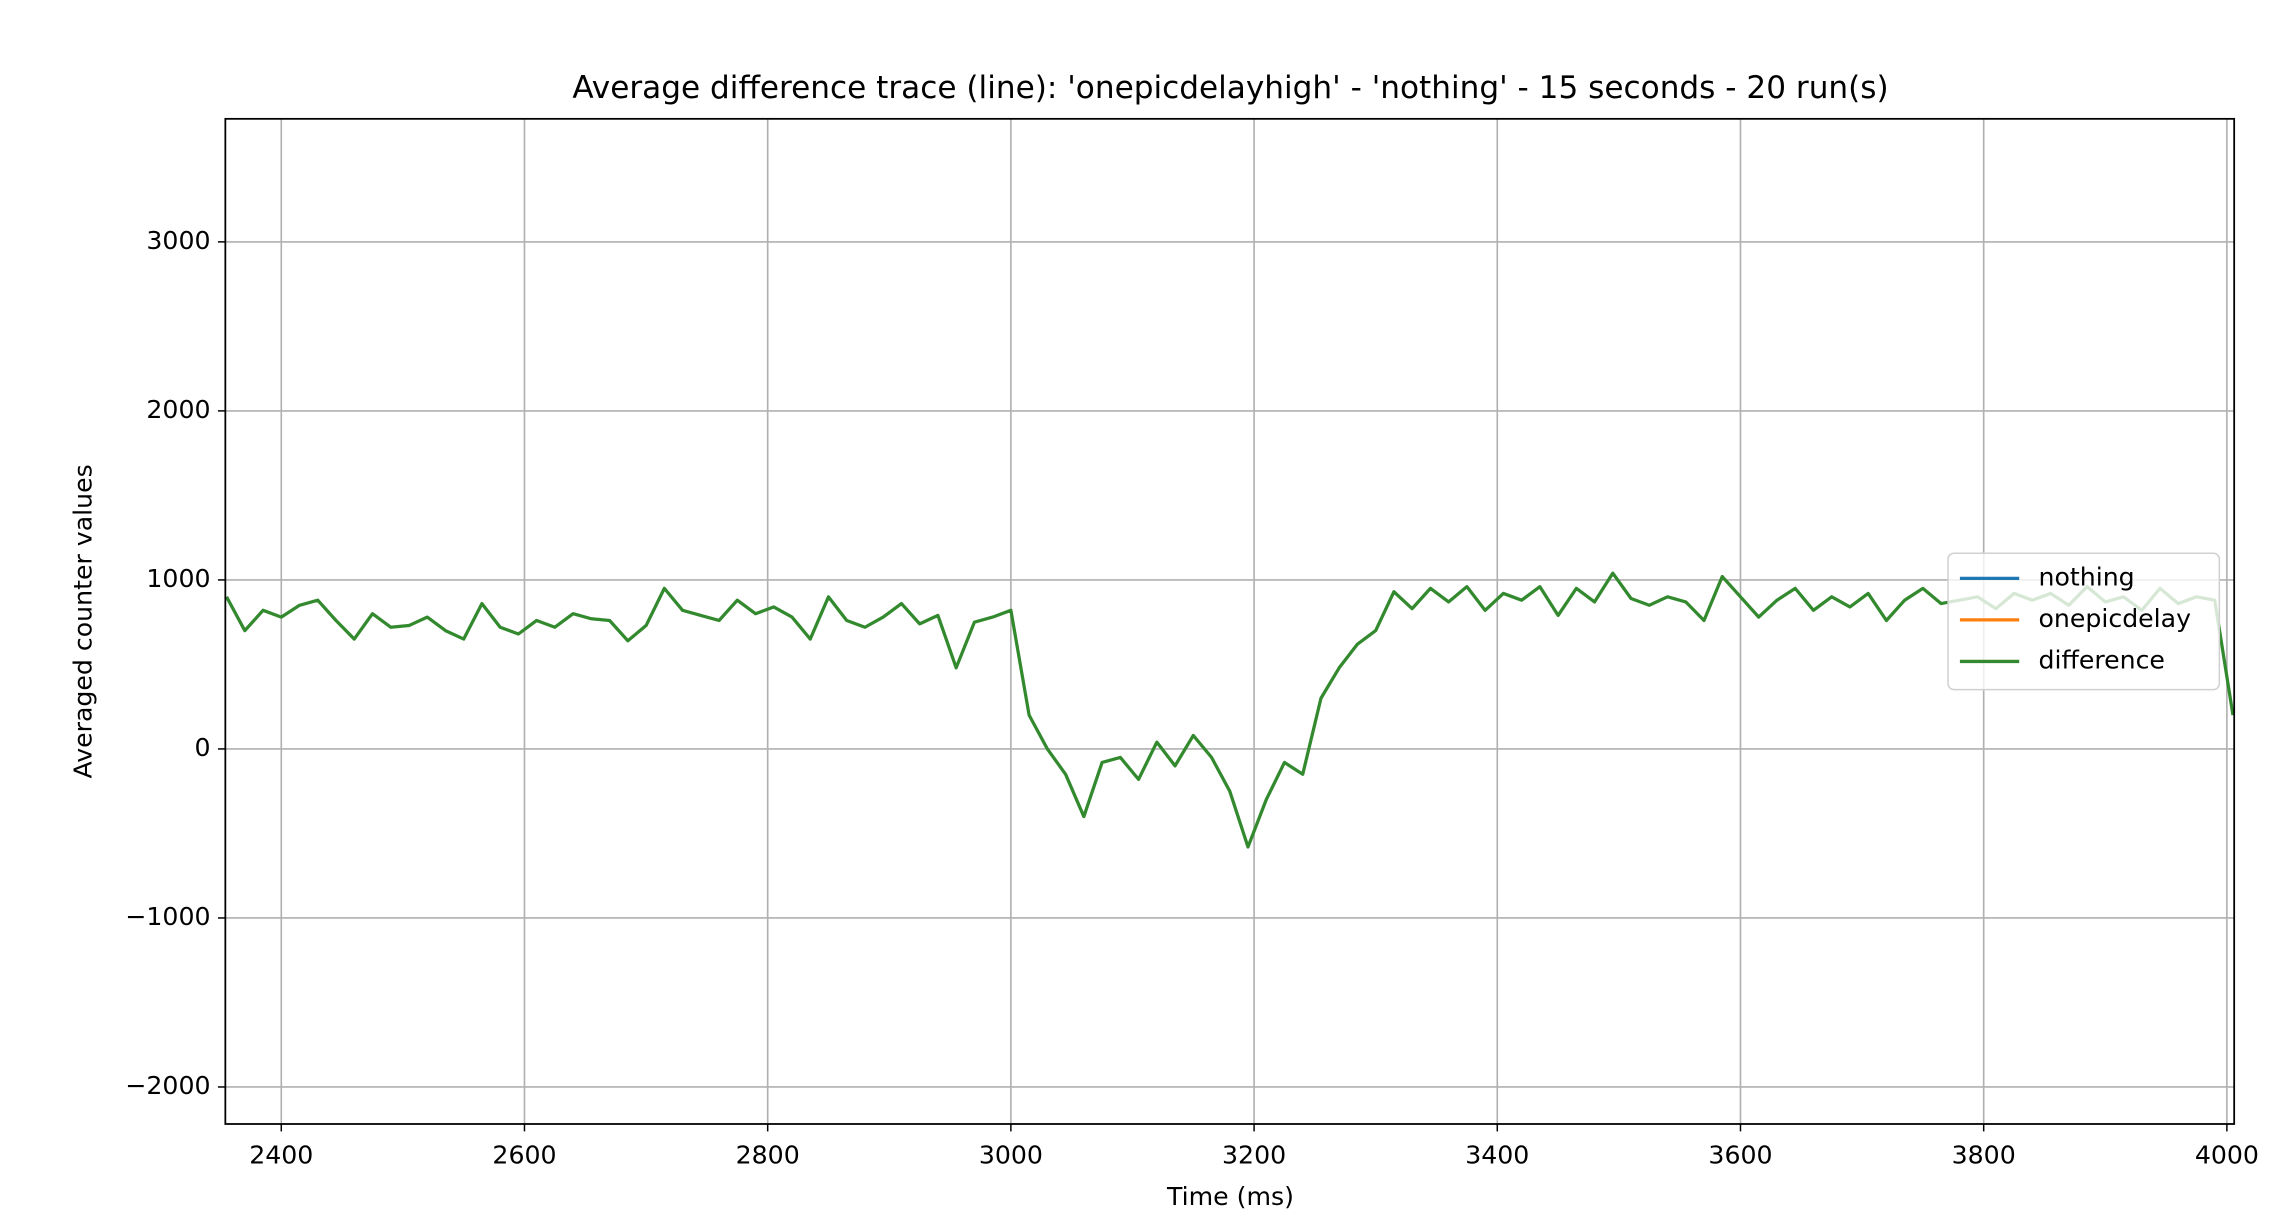  I want to click on x-tick-label: 2800, so click(768, 1155).